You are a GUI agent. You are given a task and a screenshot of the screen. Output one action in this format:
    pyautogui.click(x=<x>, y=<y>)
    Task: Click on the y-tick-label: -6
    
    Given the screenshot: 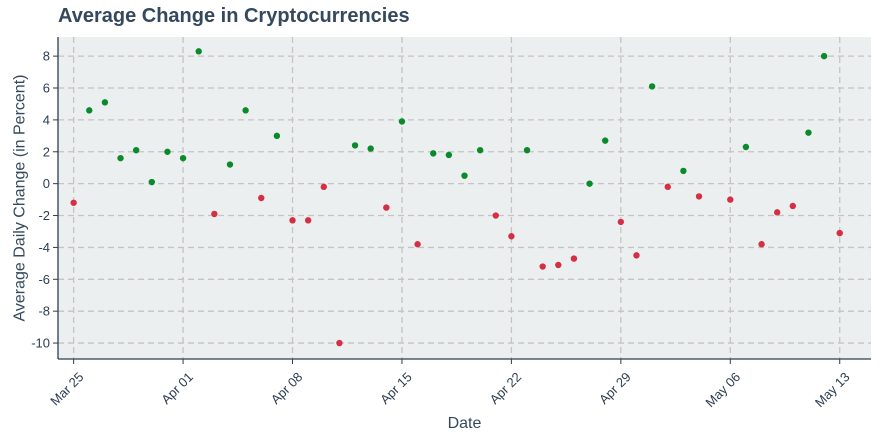 What is the action you would take?
    pyautogui.click(x=44, y=279)
    